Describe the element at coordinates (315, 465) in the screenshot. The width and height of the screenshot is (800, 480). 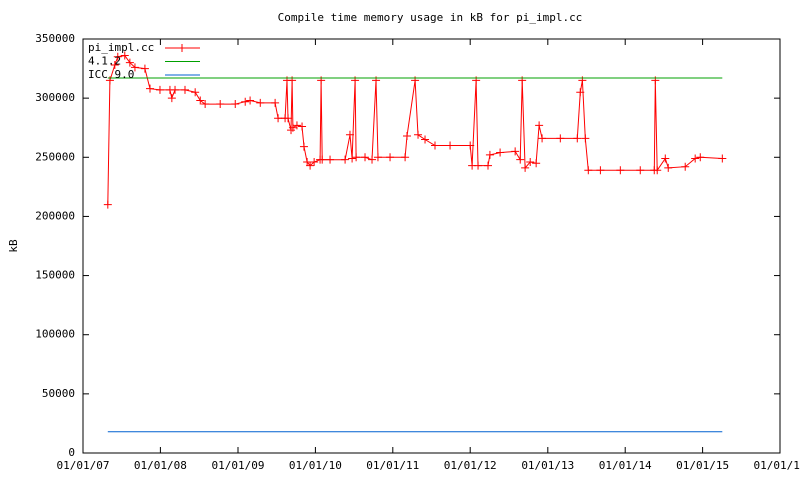
I see `x-tick-label: 01/01/10` at that location.